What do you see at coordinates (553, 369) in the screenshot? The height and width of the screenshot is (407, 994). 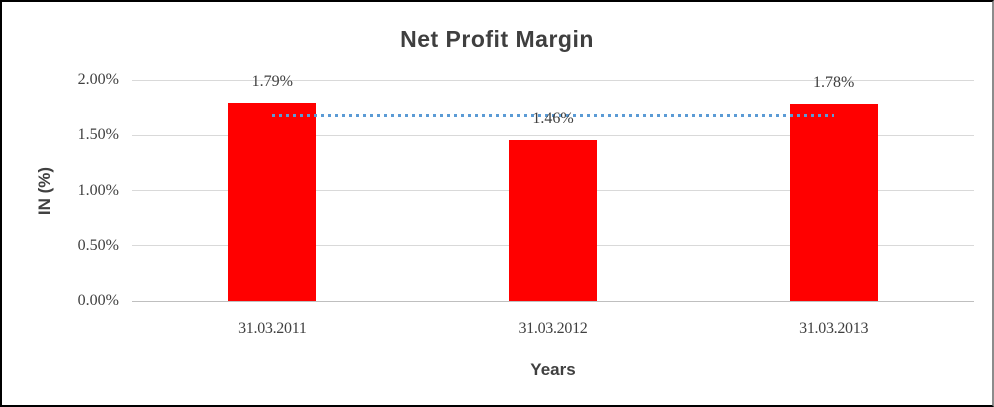 I see `x-axis-title: Years` at bounding box center [553, 369].